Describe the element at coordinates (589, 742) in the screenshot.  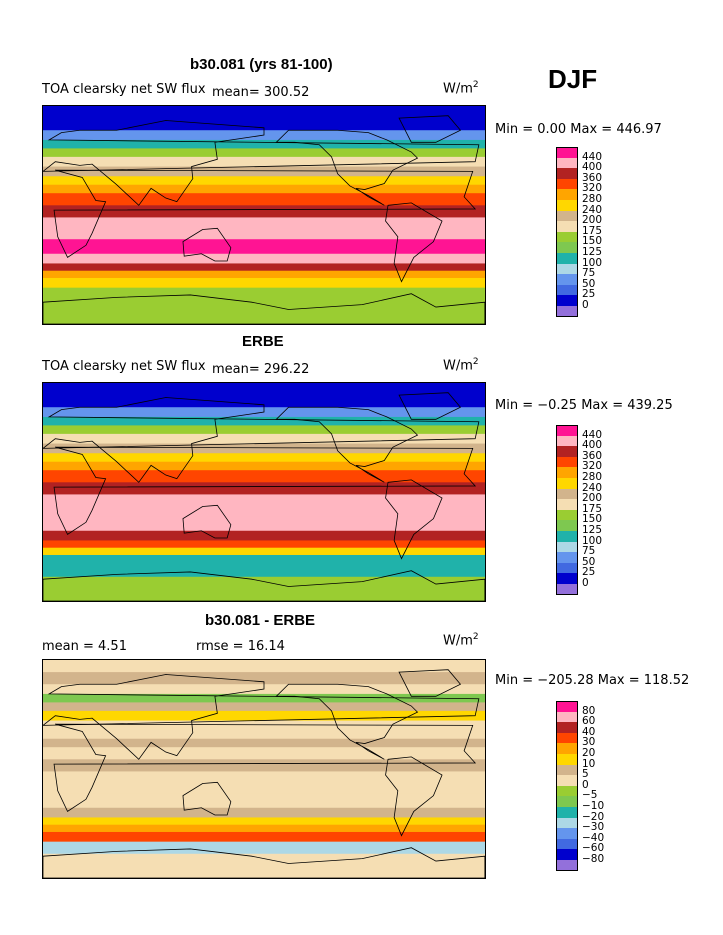
I see `colorbar-tick-label: 30` at that location.